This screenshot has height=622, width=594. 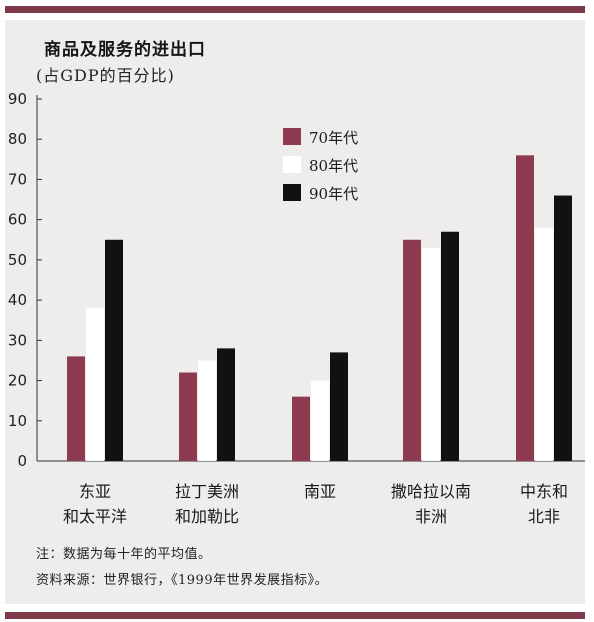 What do you see at coordinates (544, 516) in the screenshot?
I see `category-label: 北非` at bounding box center [544, 516].